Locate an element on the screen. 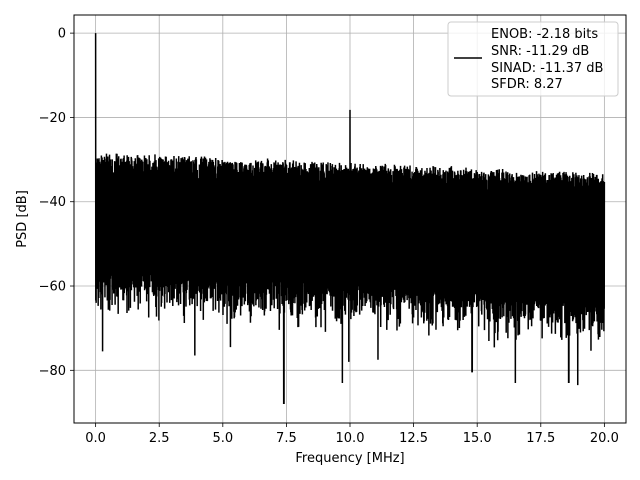  x-tick-label: 0.0 is located at coordinates (95, 438).